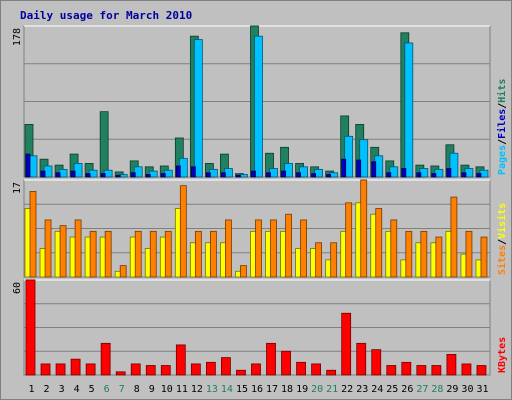 This screenshot has height=400, width=512. I want to click on legend-middle: Sites/Visits, so click(502, 239).